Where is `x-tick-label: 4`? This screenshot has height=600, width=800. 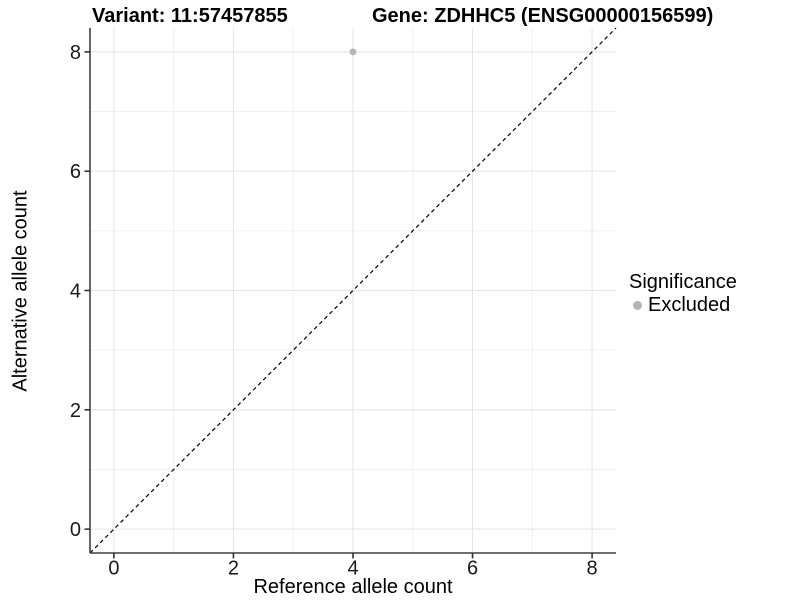
x-tick-label: 4 is located at coordinates (352, 569).